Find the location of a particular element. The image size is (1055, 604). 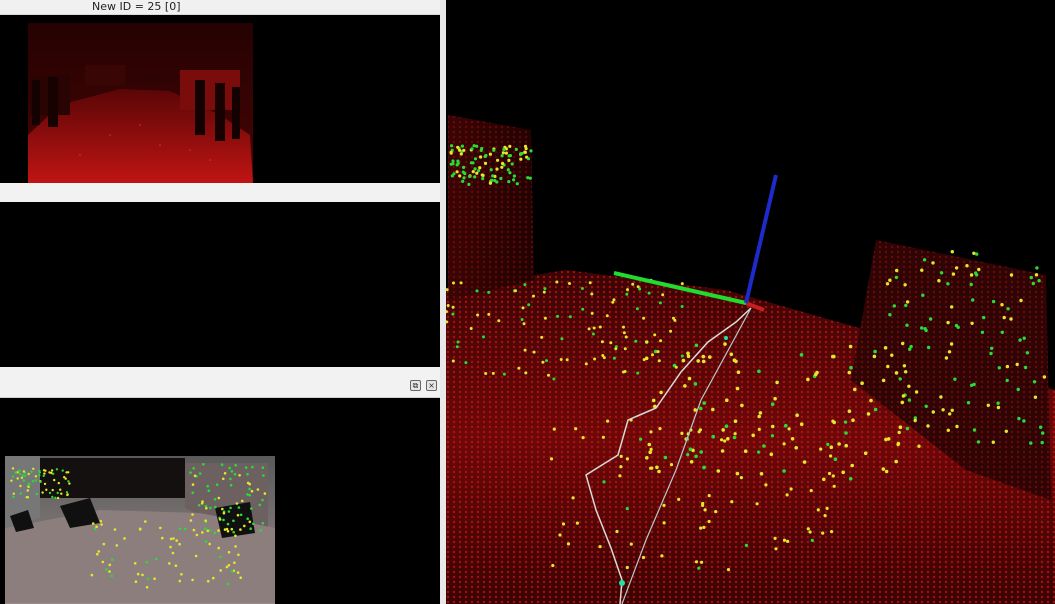

rgb-image is located at coordinates (140, 103).